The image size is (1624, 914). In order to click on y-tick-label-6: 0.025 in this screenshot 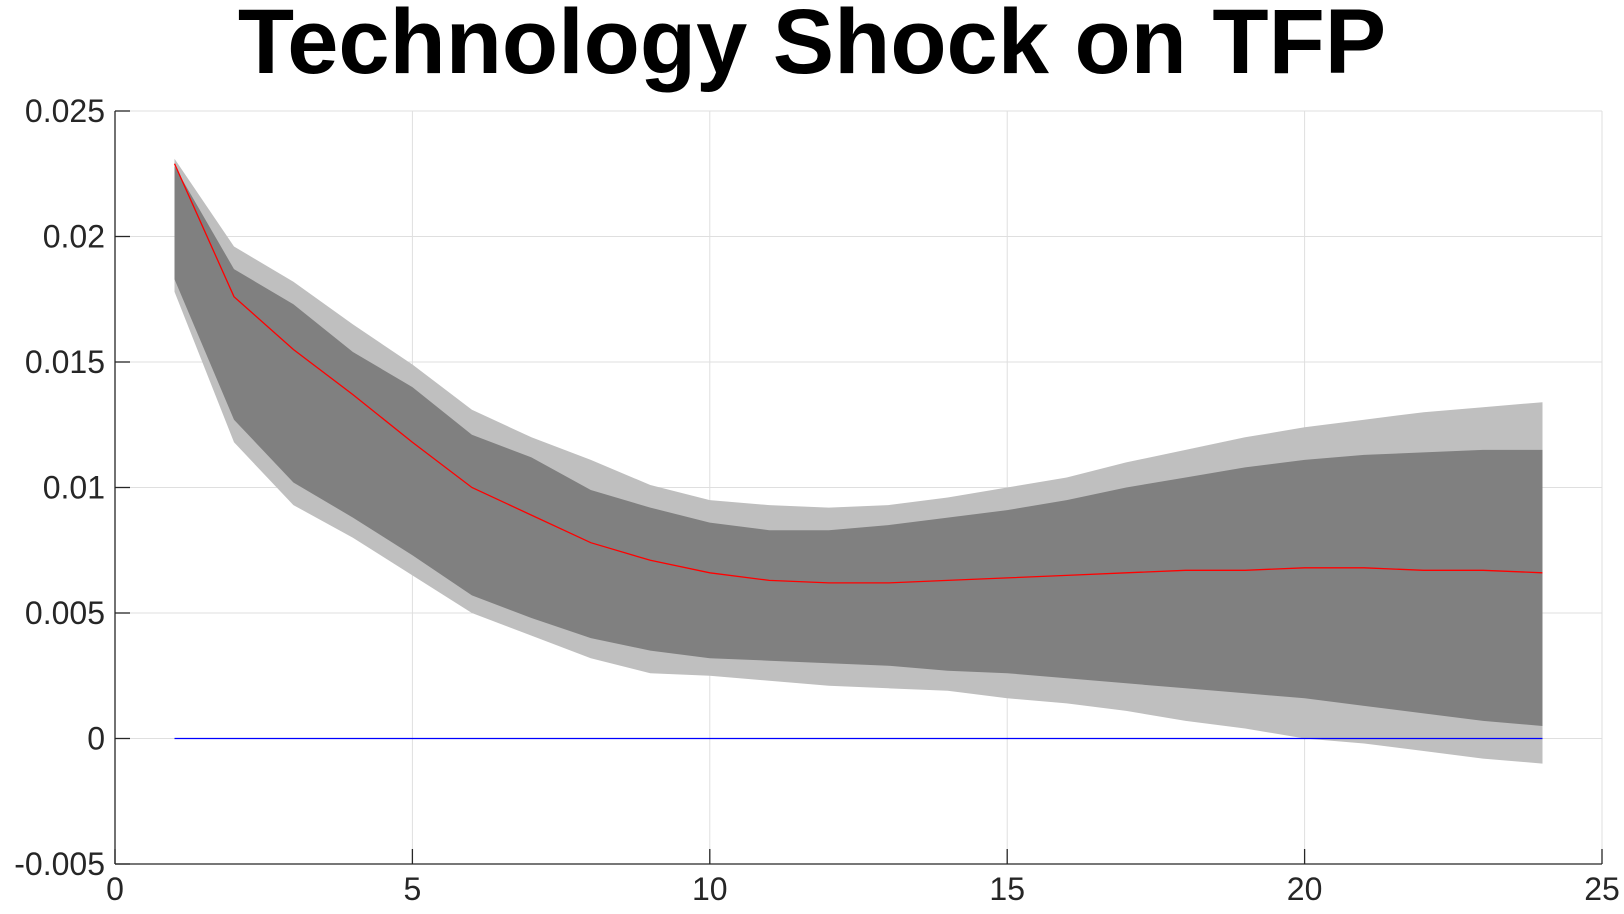, I will do `click(65, 111)`.